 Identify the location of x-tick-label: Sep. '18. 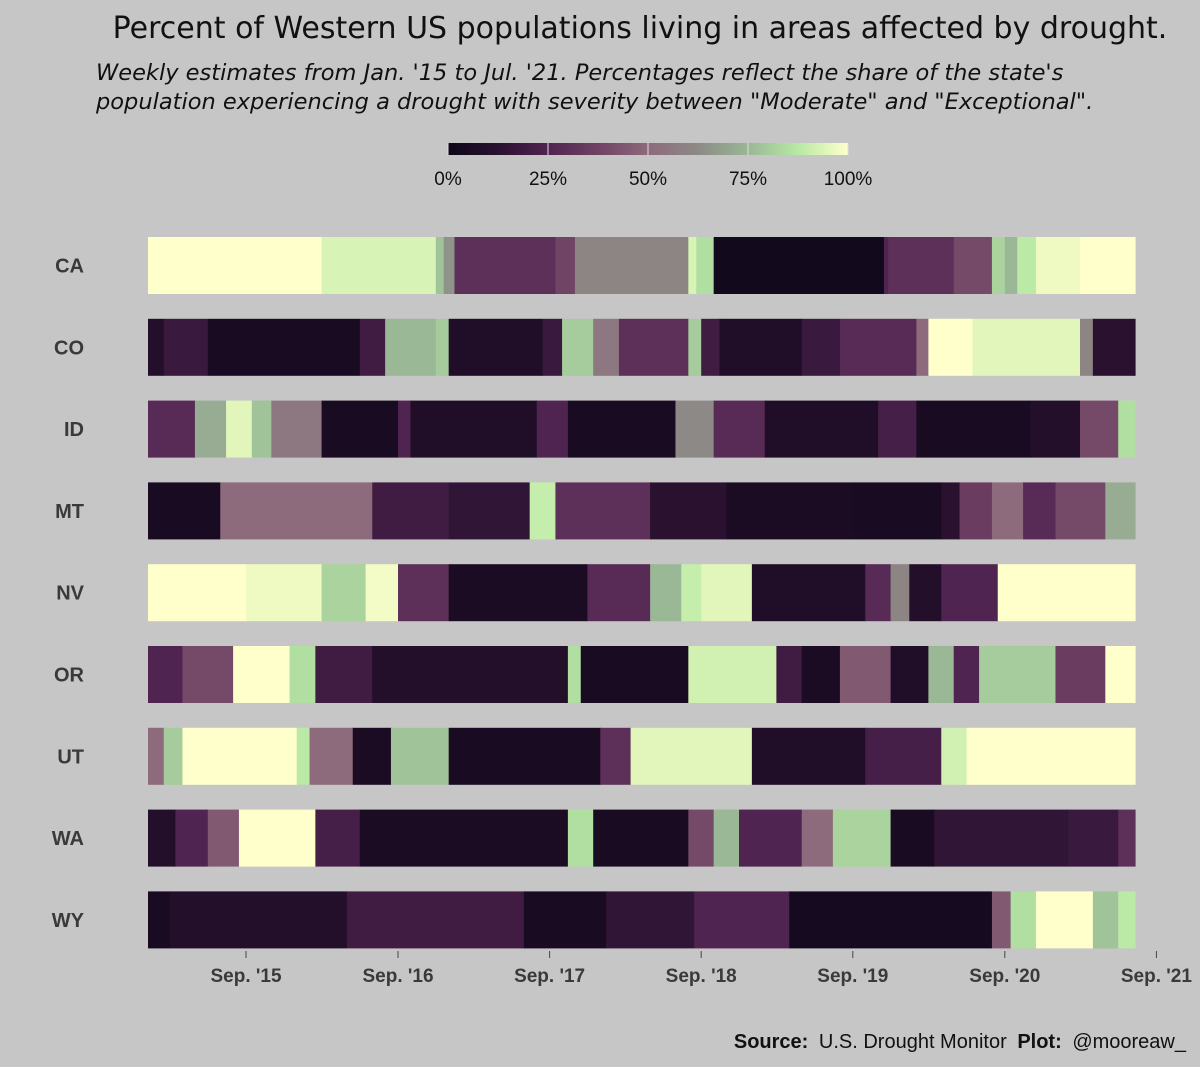
(701, 976).